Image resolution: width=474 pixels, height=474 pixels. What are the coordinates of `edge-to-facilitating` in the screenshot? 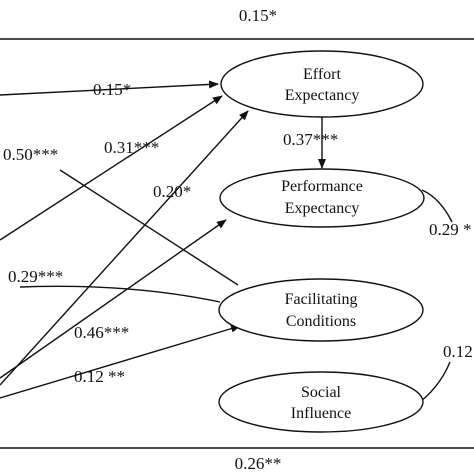 It's located at (120, 361).